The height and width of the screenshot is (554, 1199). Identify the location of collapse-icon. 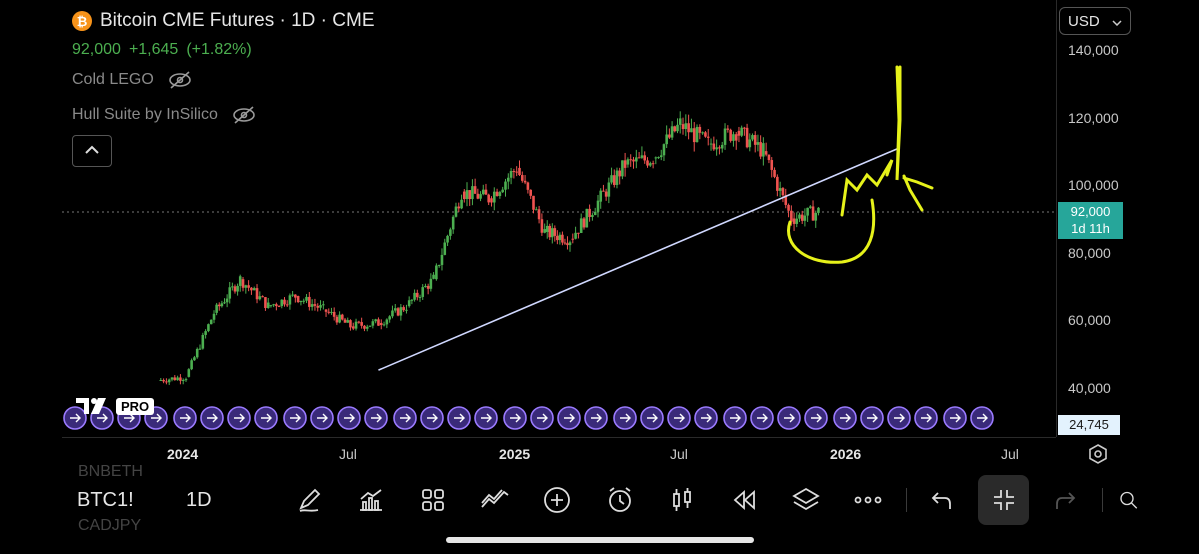
(1004, 500).